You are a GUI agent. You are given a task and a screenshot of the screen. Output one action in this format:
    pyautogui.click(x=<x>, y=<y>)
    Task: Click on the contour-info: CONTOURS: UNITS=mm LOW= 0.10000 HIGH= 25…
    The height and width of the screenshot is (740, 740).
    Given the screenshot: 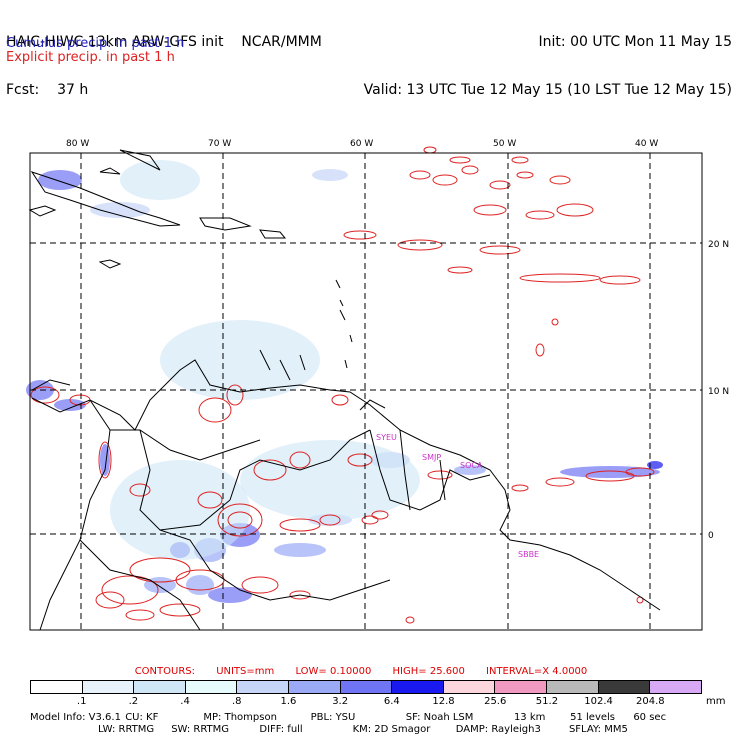 What is the action you would take?
    pyautogui.click(x=370, y=671)
    